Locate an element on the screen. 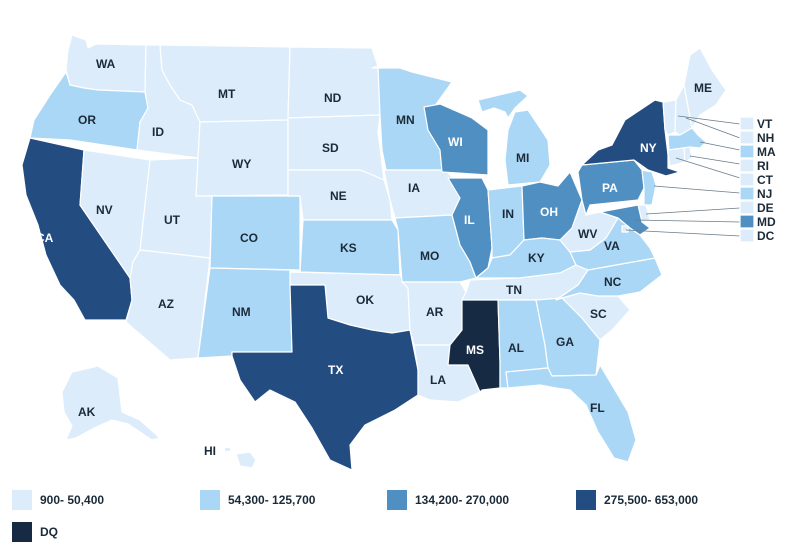 The height and width of the screenshot is (545, 791). callout-box-dc is located at coordinates (747, 235).